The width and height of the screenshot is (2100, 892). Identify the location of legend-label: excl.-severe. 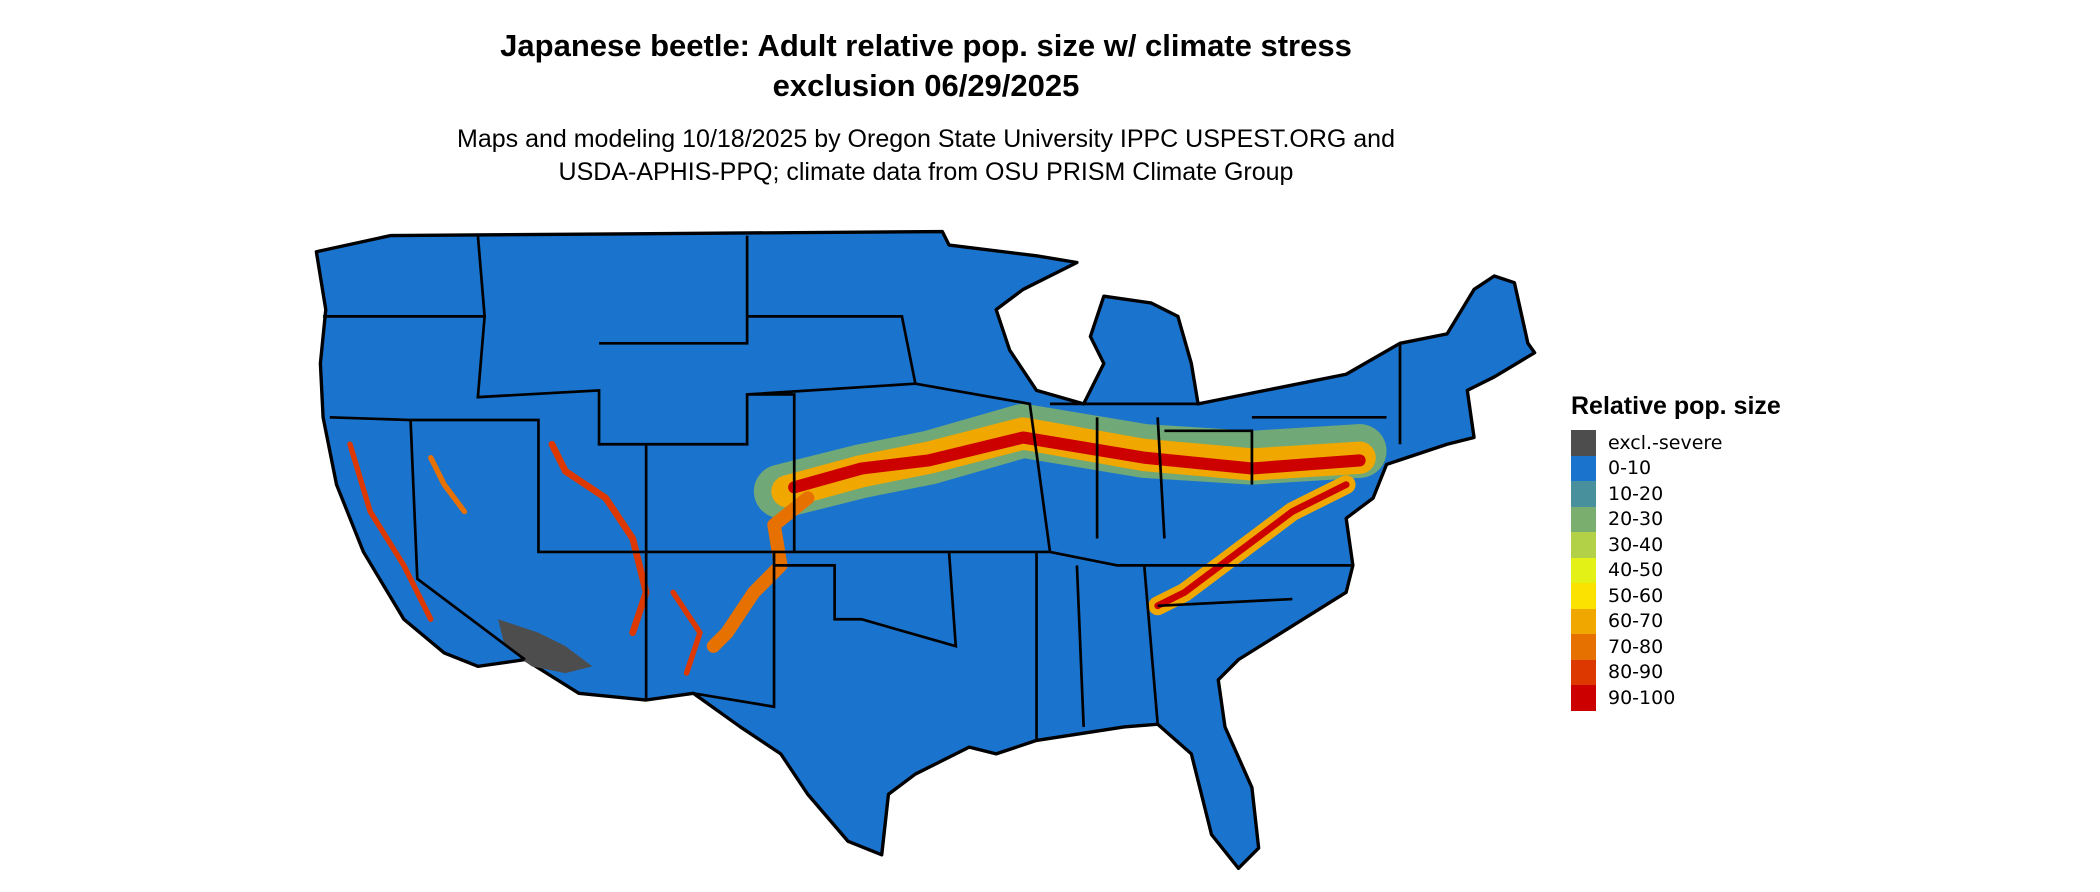
(1665, 442).